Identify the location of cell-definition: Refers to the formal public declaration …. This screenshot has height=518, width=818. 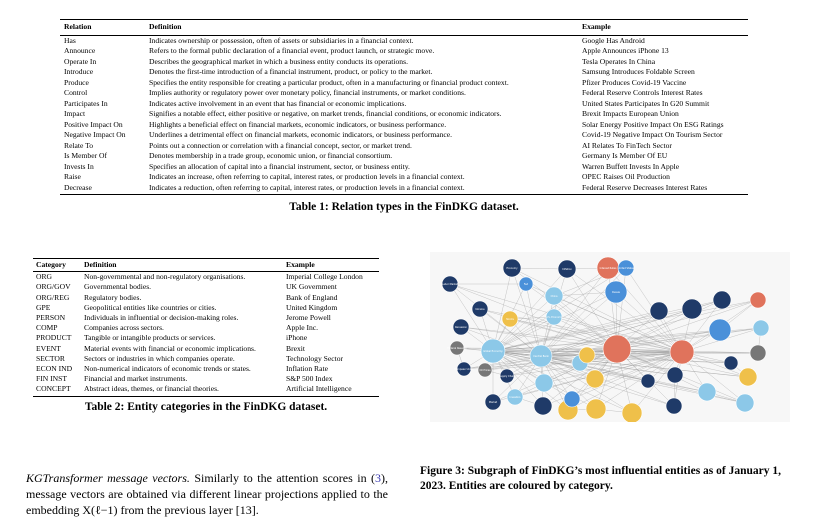
(292, 50).